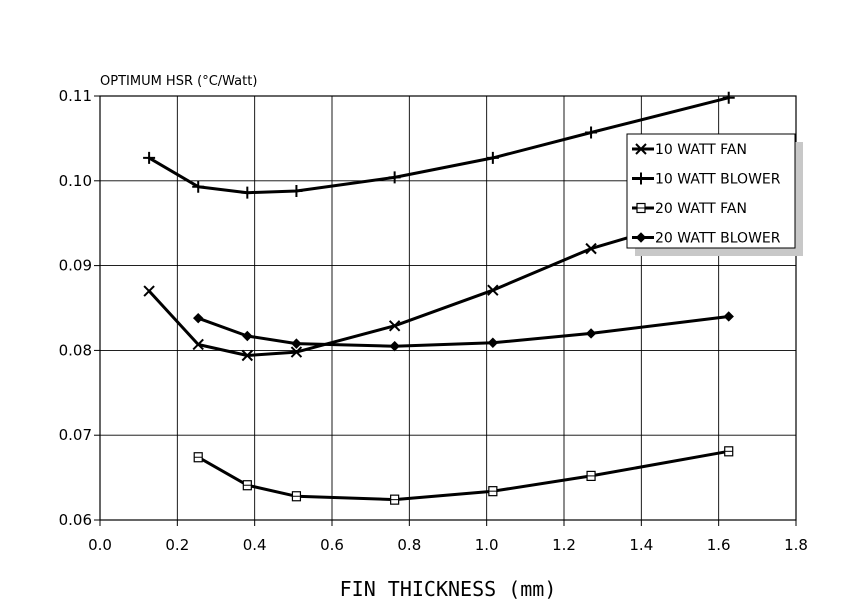  Describe the element at coordinates (409, 545) in the screenshot. I see `x-tick-label: 0.8` at that location.